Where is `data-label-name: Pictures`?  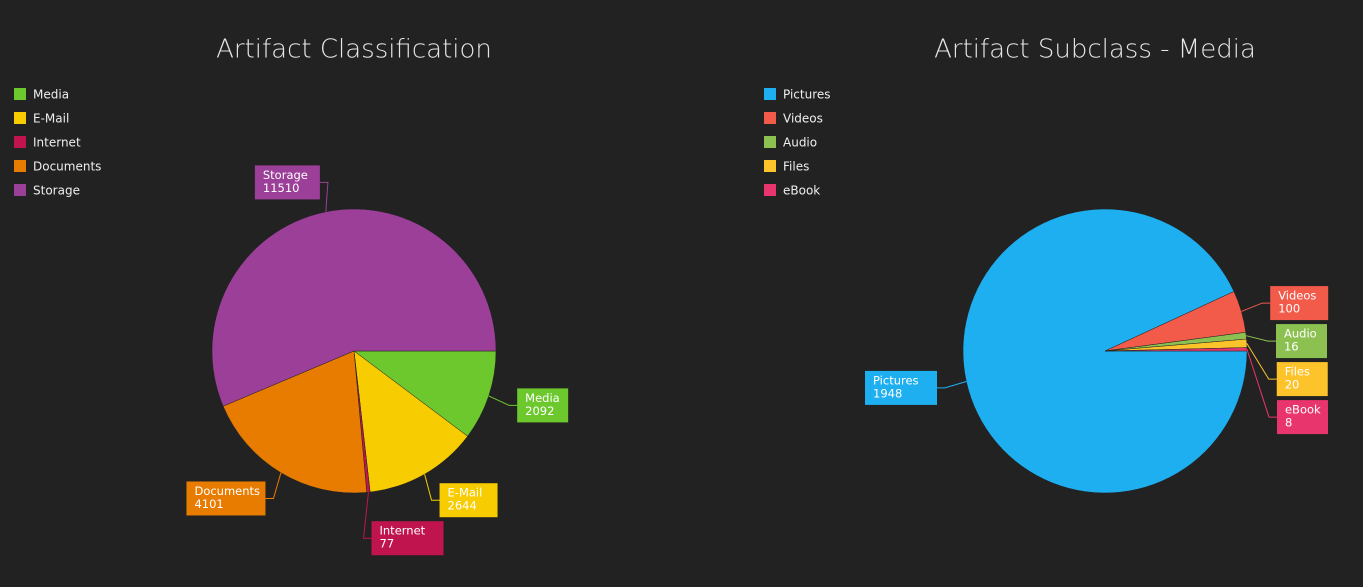
data-label-name: Pictures is located at coordinates (896, 380).